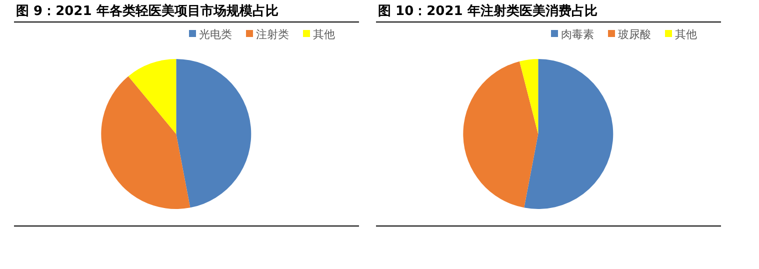 The image size is (759, 269). What do you see at coordinates (272, 34) in the screenshot?
I see `legend-label: 注射类` at bounding box center [272, 34].